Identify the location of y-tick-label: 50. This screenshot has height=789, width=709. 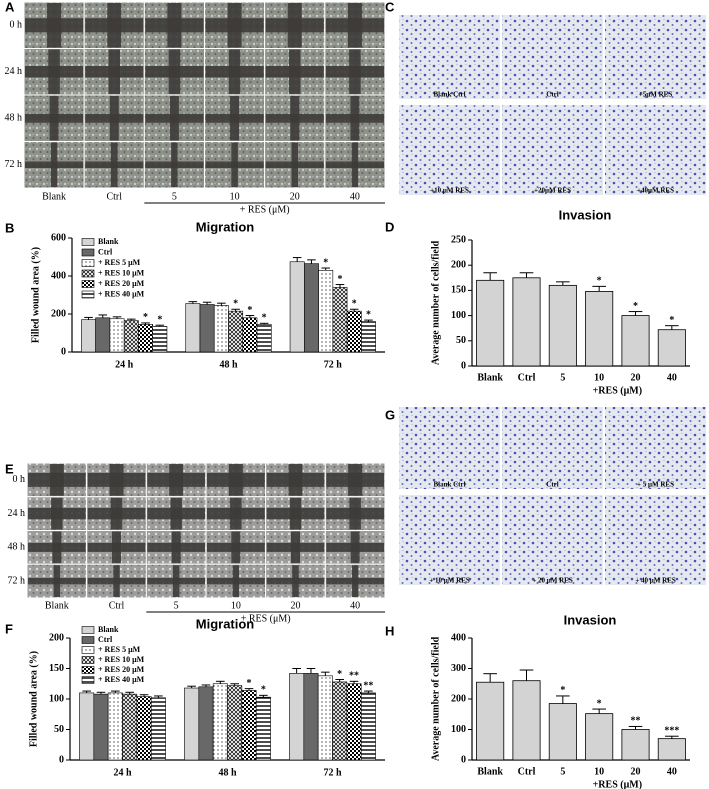
(59, 729).